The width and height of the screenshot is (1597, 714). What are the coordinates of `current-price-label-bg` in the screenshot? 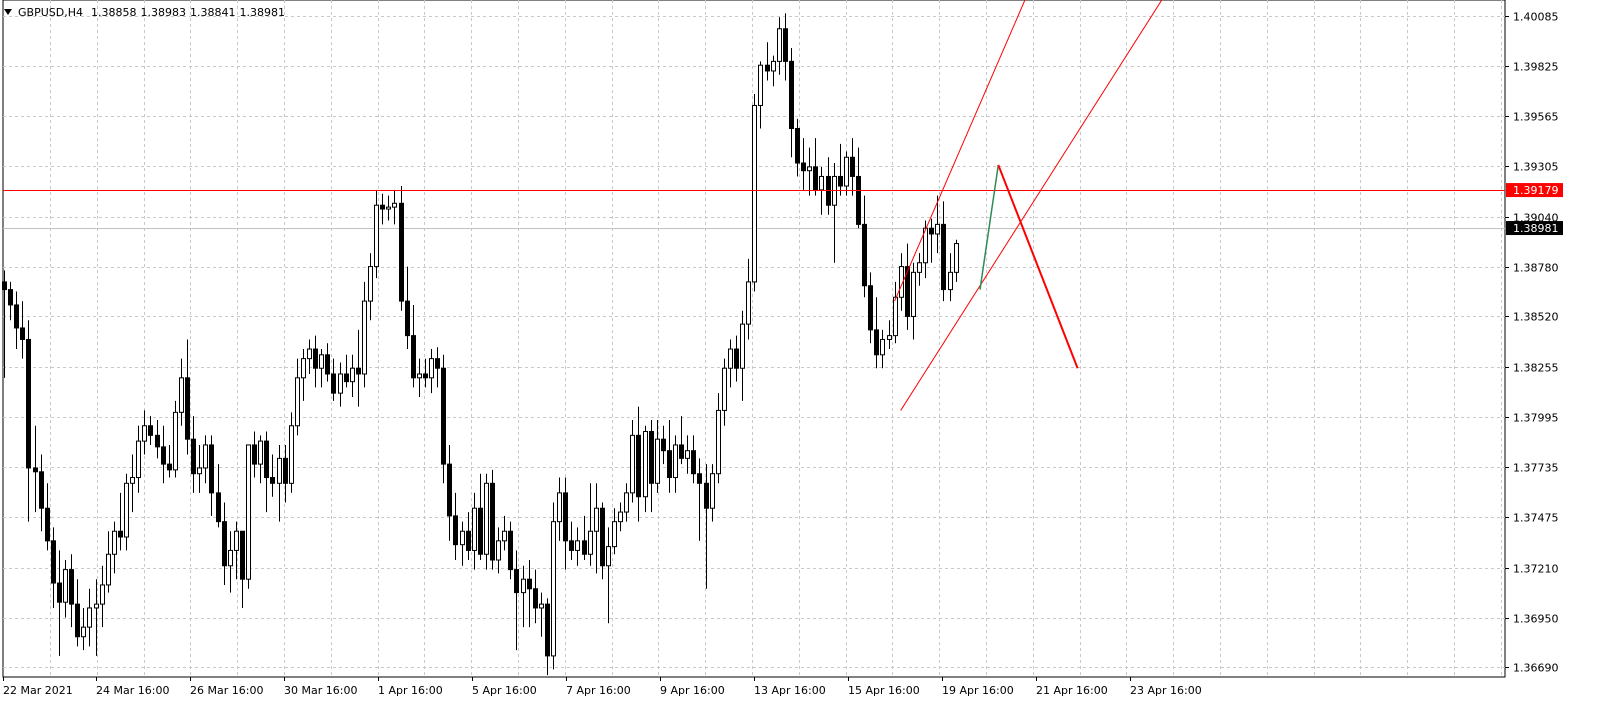 It's located at (1534, 228).